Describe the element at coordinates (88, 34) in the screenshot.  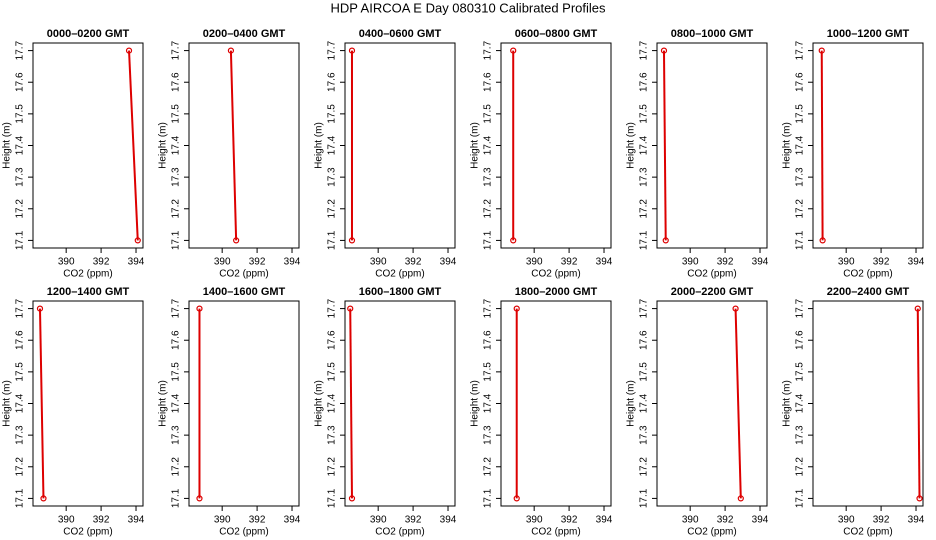
I see `panel-title: 0000–0200 GMT` at that location.